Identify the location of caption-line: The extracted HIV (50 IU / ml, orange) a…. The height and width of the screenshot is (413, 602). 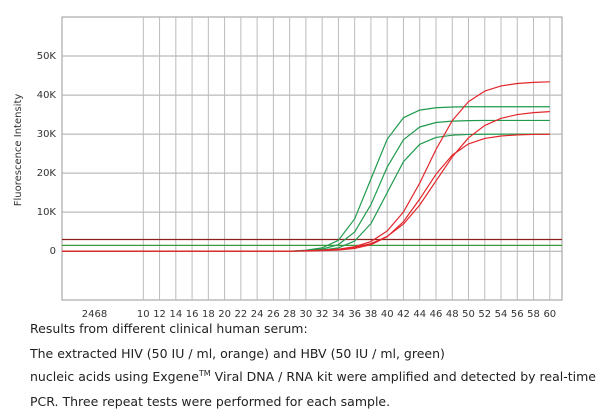
(237, 353).